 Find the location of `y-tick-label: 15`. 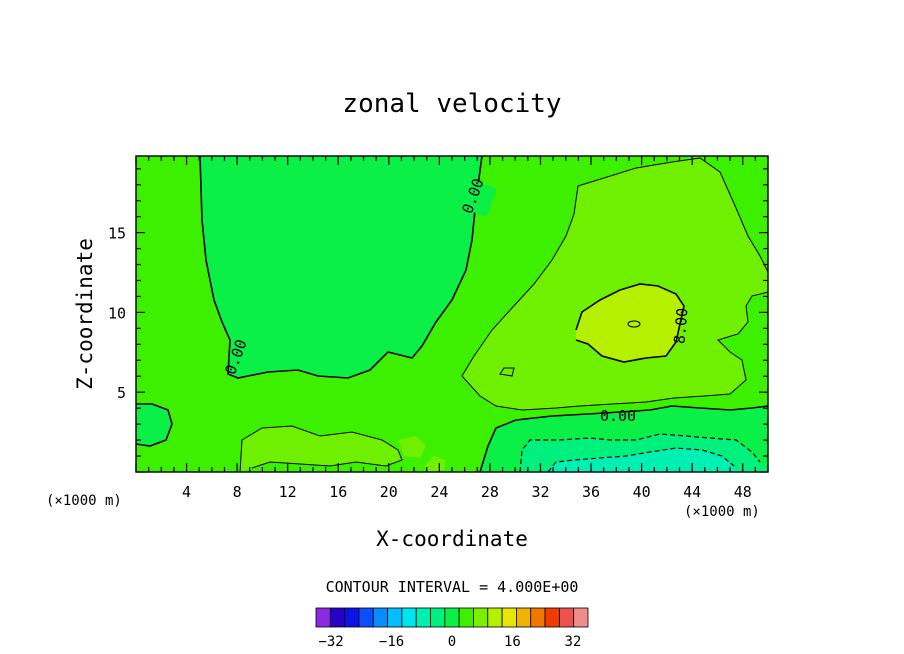

y-tick-label: 15 is located at coordinates (117, 234).